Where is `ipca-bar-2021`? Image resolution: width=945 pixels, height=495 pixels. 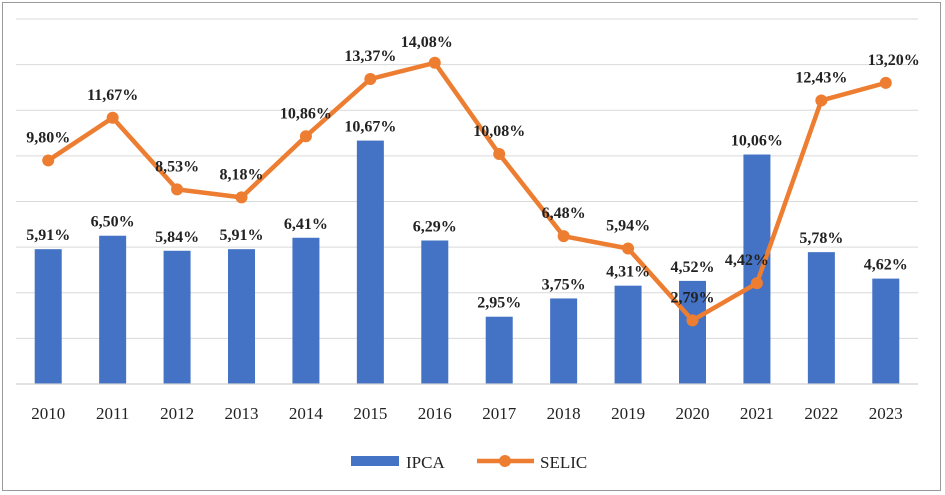
ipca-bar-2021 is located at coordinates (757, 269).